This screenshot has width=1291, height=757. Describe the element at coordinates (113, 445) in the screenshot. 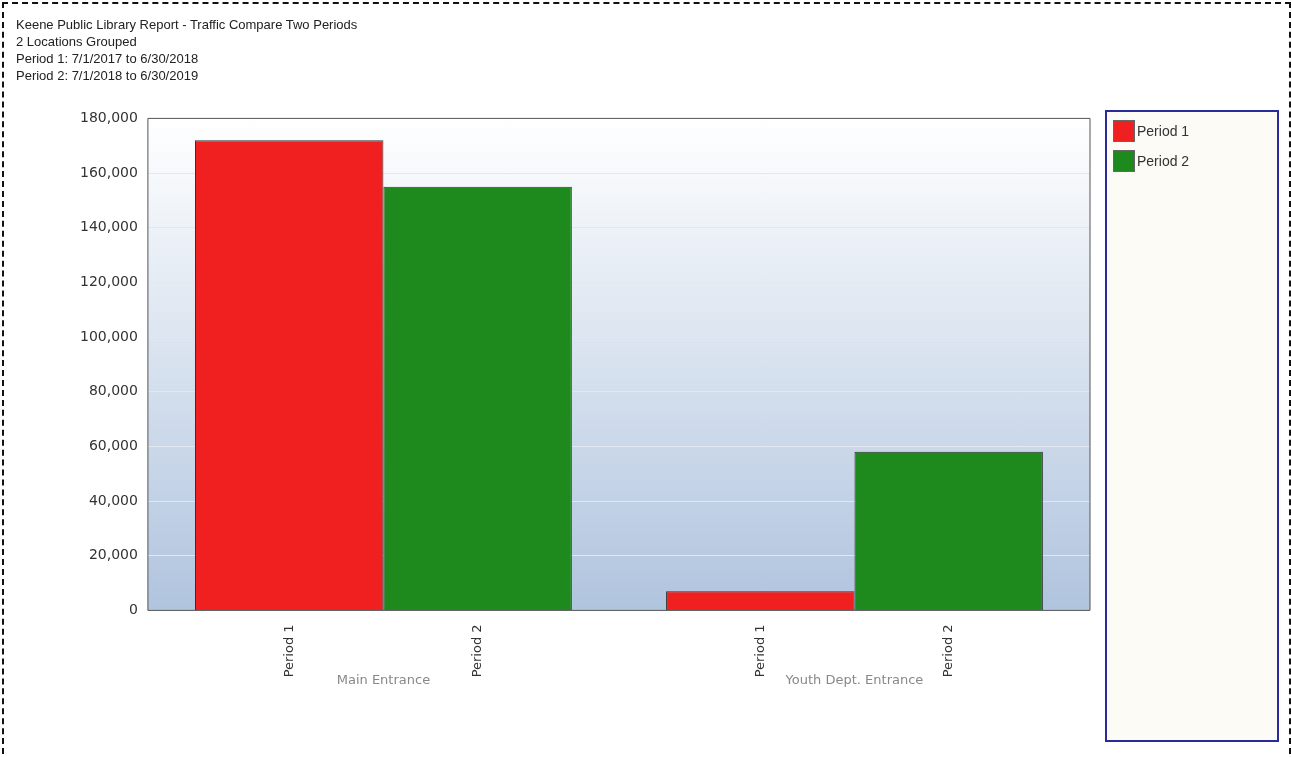

I see `y-tick-label: 60,000` at that location.